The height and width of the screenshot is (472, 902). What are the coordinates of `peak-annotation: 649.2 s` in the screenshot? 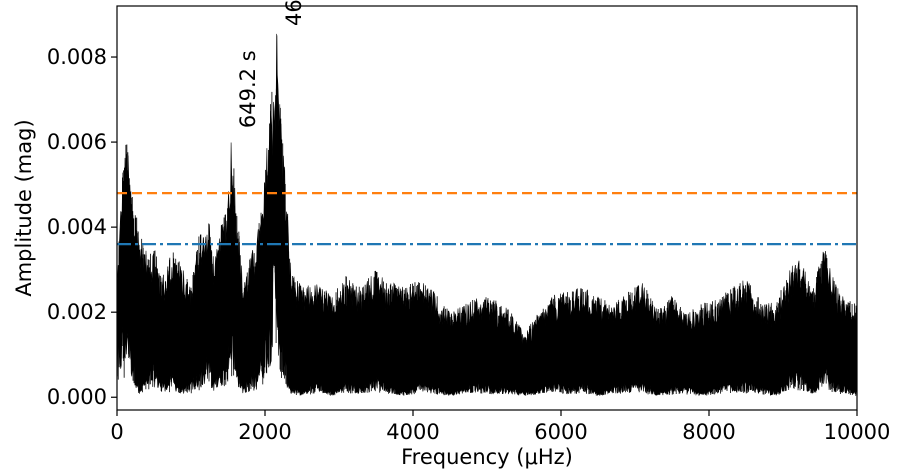 It's located at (248, 89).